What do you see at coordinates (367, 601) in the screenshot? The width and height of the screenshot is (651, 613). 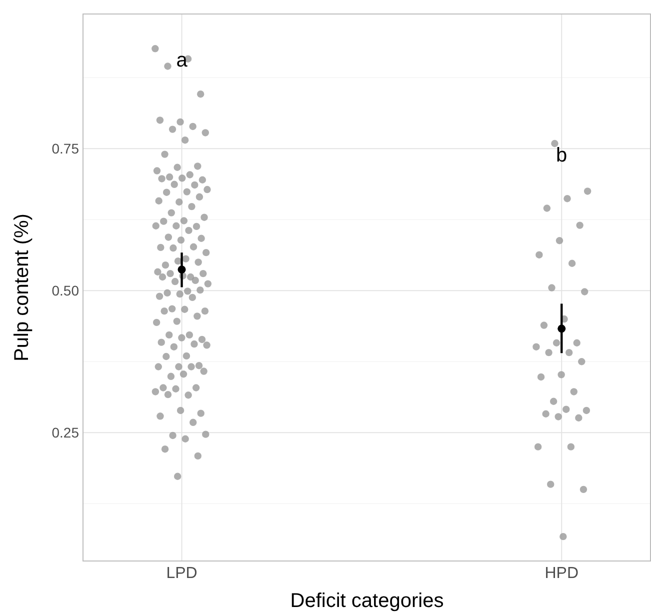 I see `x-axis-title: Deficit categories` at bounding box center [367, 601].